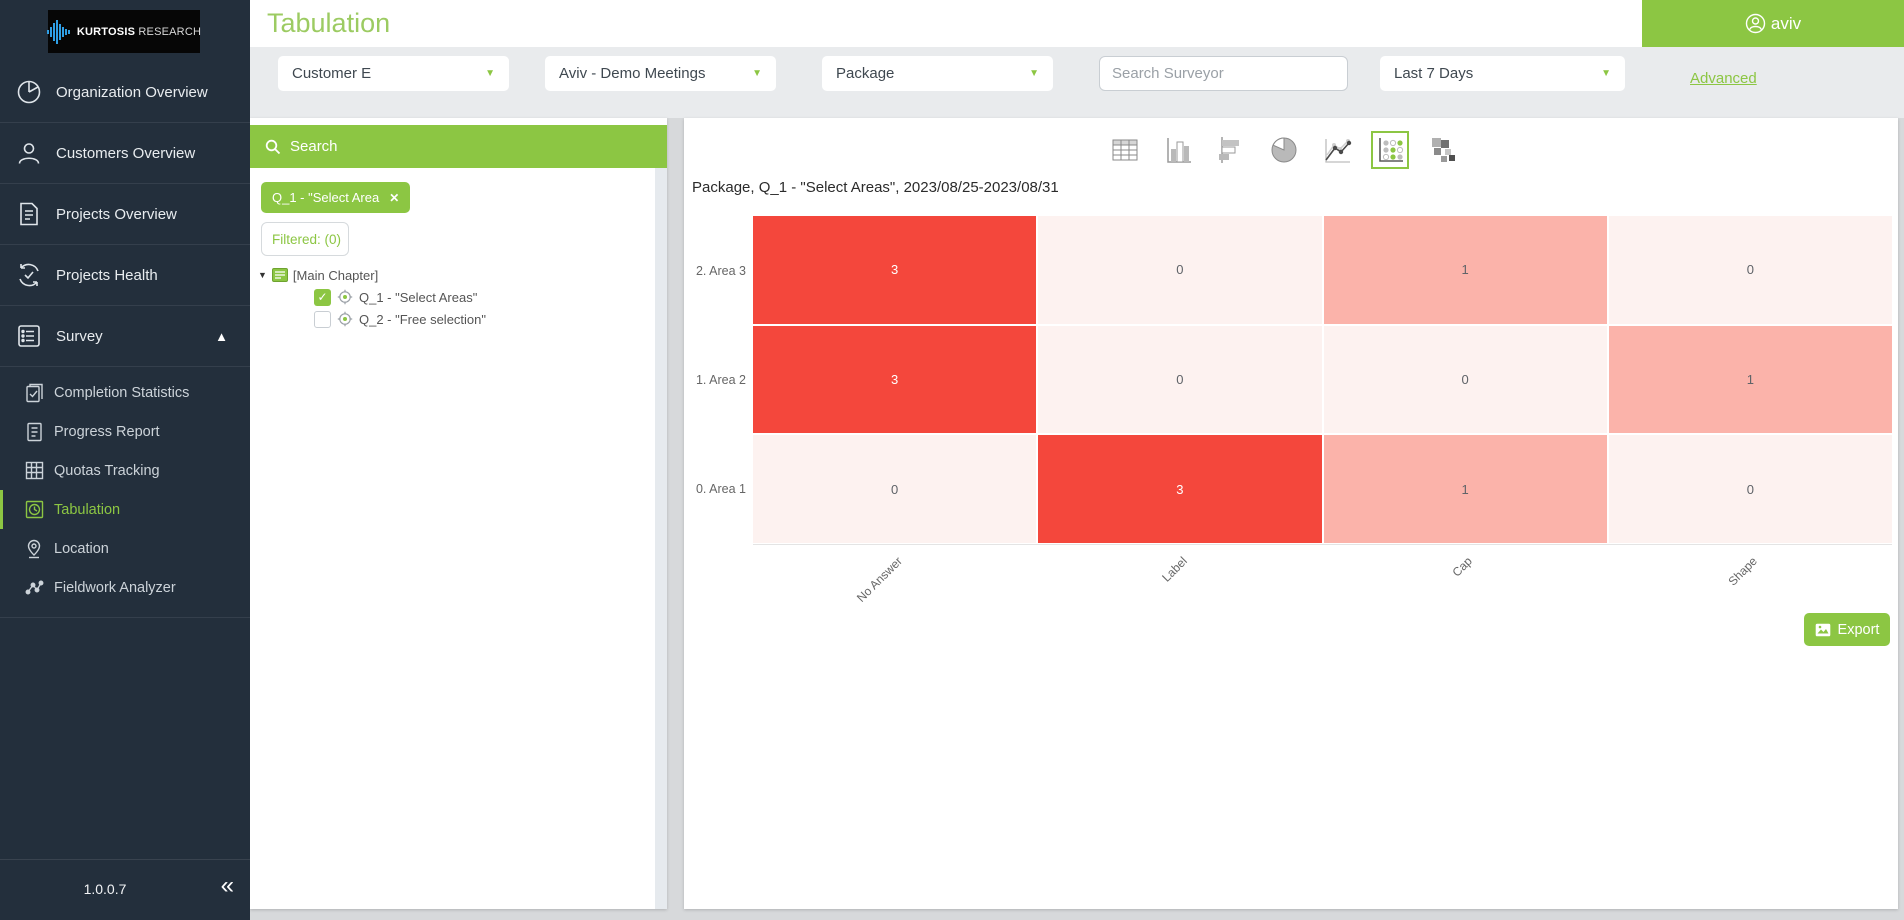 The height and width of the screenshot is (920, 1904). I want to click on refresh-check-icon, so click(29, 275).